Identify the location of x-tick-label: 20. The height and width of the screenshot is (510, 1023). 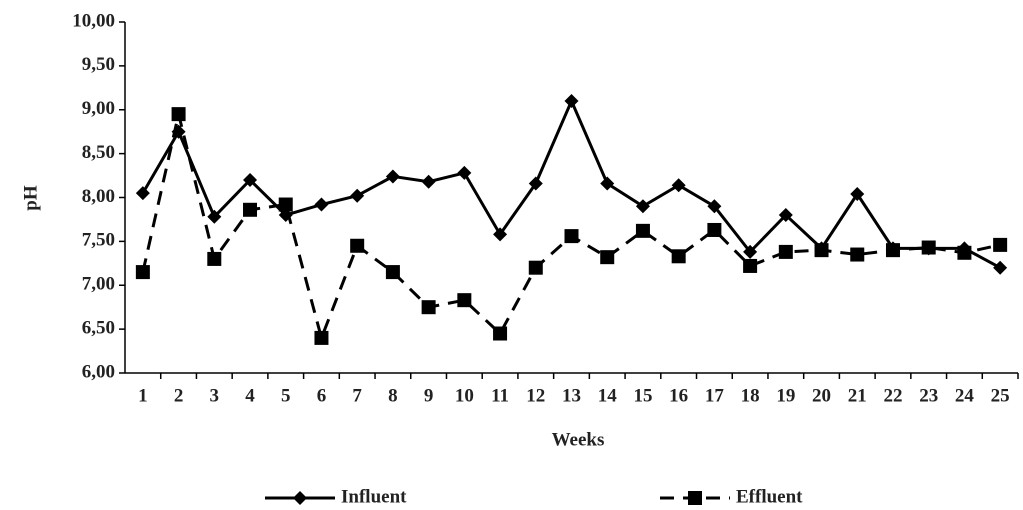
(821, 395).